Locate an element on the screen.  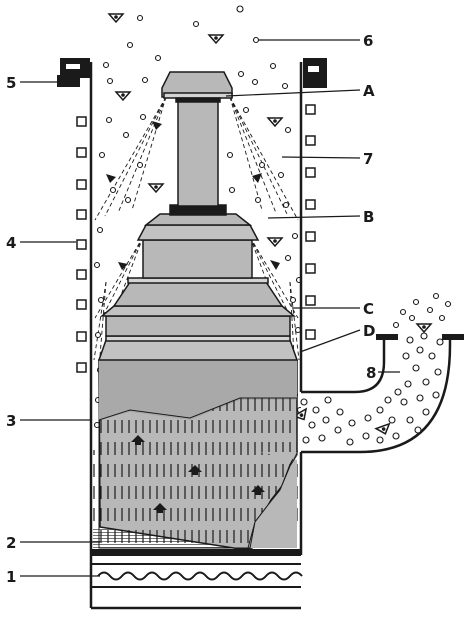
label-7: 7 is located at coordinates (368, 159).